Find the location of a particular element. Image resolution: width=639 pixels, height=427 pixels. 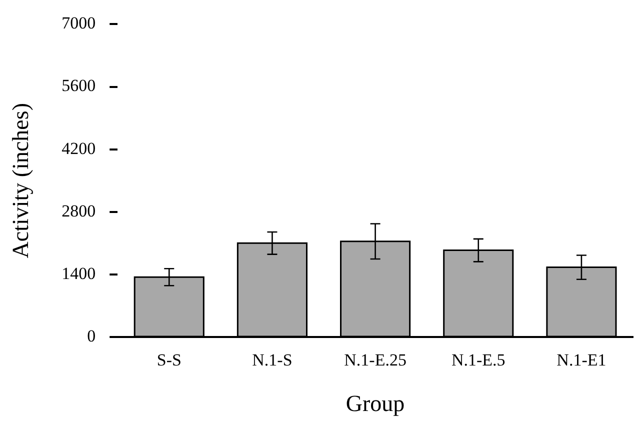

y-tick-label: 1400 is located at coordinates (79, 273).